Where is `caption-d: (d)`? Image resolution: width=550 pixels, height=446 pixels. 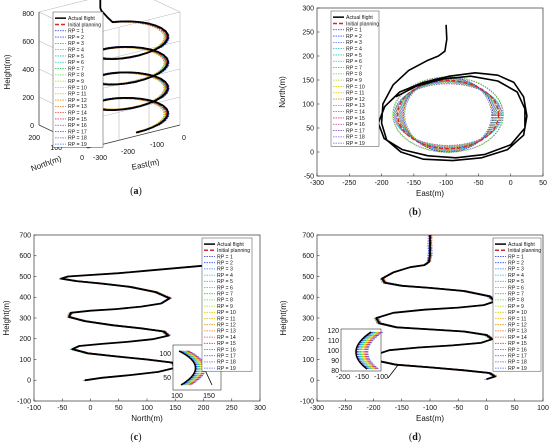
caption-d: (d) is located at coordinates (415, 437).